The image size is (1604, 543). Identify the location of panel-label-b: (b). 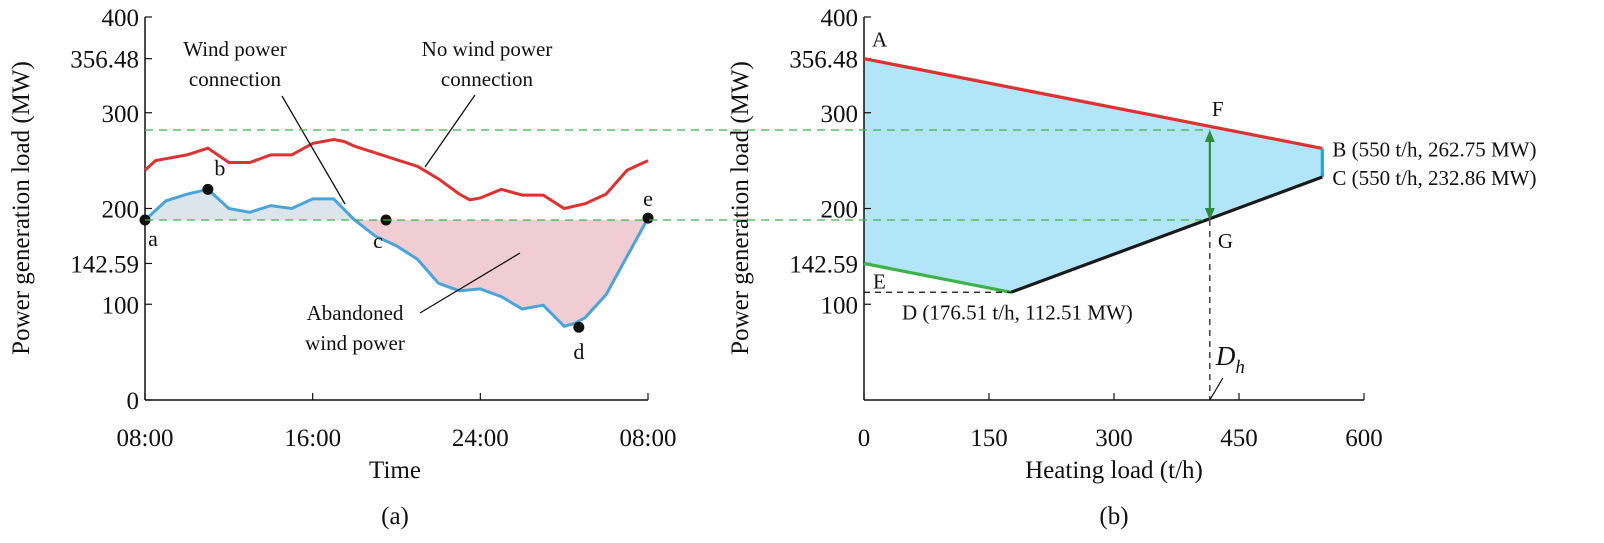
(1113, 516).